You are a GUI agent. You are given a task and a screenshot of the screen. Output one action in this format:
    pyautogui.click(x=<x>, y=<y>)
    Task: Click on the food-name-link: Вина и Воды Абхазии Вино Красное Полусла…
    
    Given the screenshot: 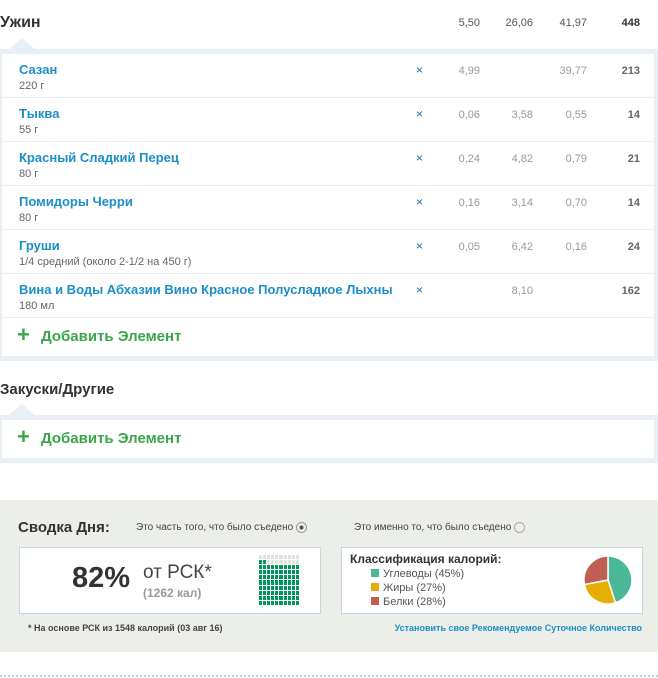 What is the action you would take?
    pyautogui.click(x=206, y=289)
    